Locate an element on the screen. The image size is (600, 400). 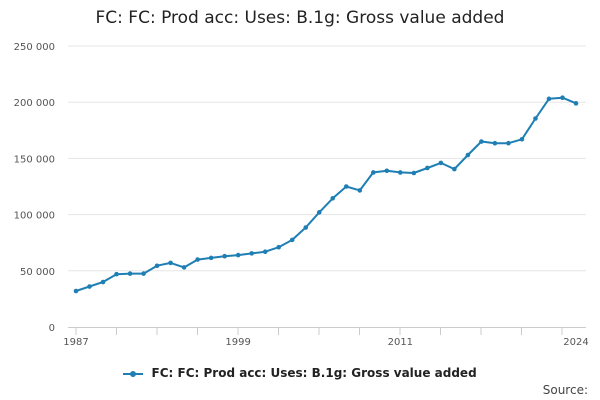
x-axis is located at coordinates (327, 331).